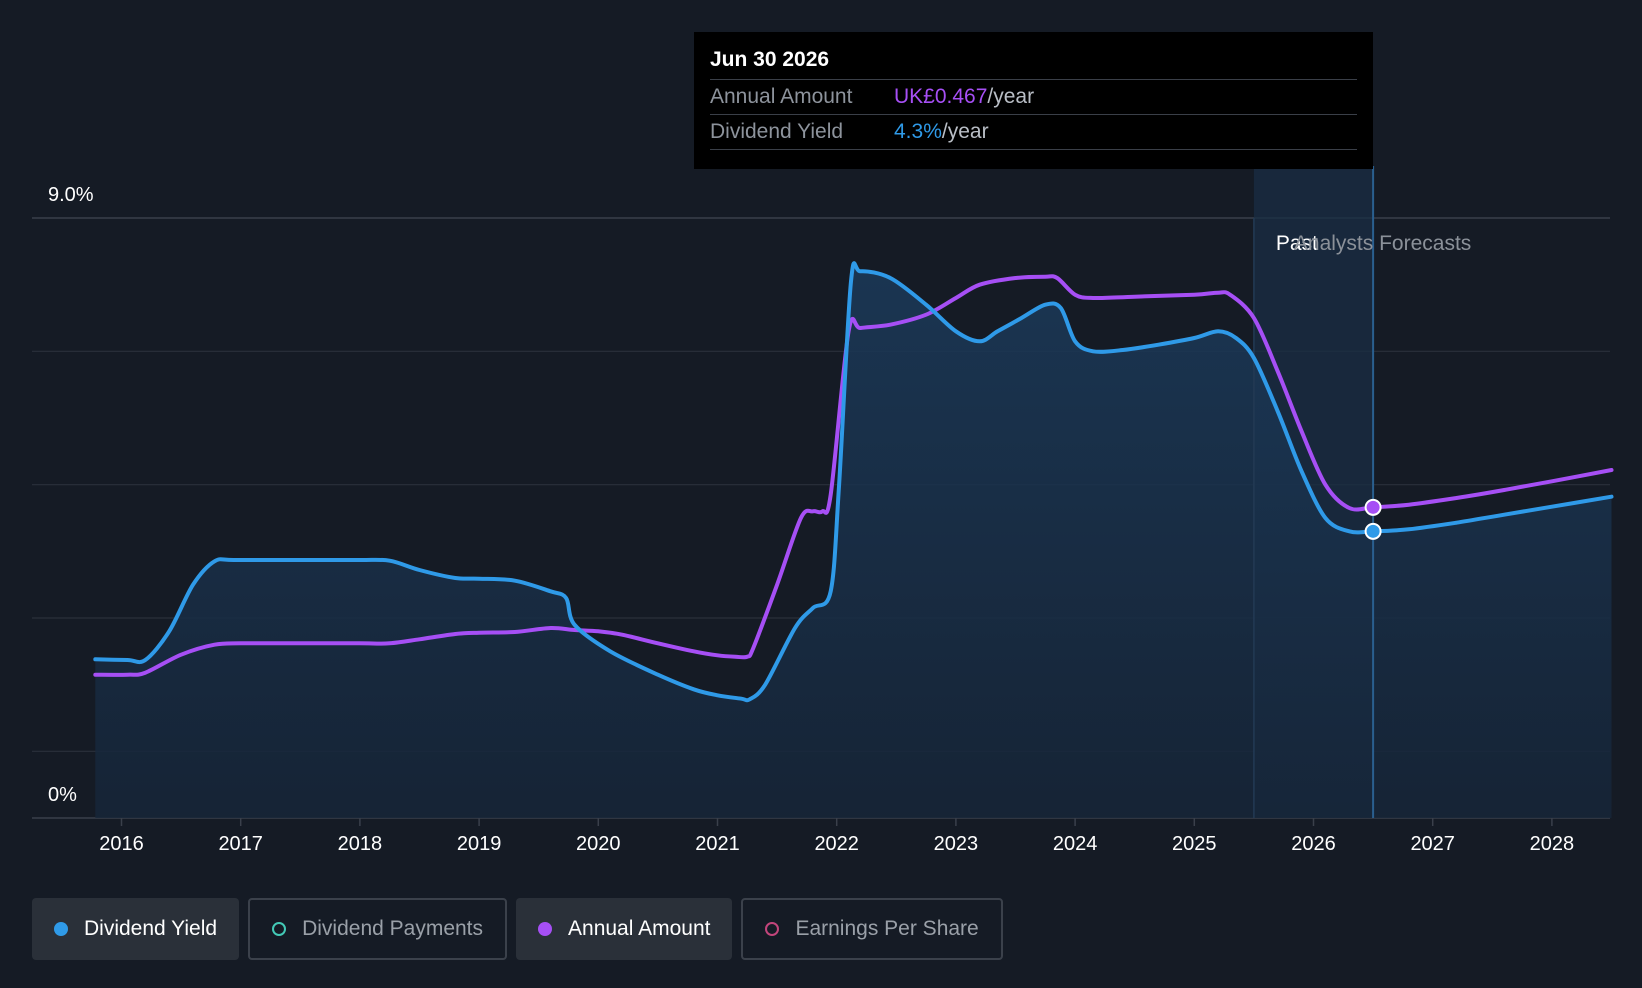 Image resolution: width=1642 pixels, height=988 pixels. What do you see at coordinates (360, 844) in the screenshot?
I see `x-tick-label: 2018` at bounding box center [360, 844].